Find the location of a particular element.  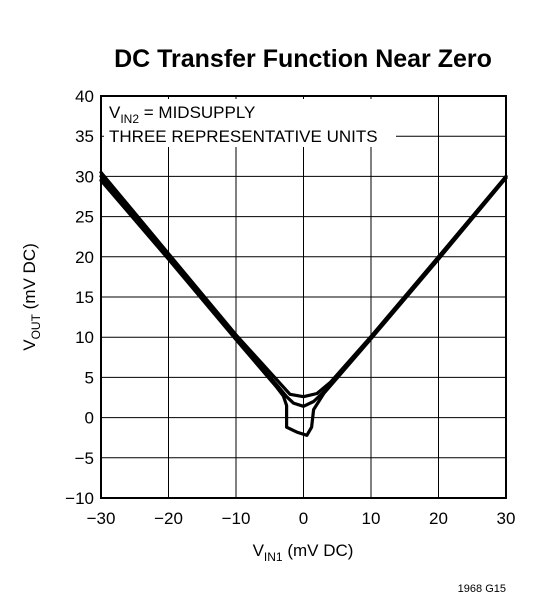

y-tick-label: 5 is located at coordinates (89, 377).